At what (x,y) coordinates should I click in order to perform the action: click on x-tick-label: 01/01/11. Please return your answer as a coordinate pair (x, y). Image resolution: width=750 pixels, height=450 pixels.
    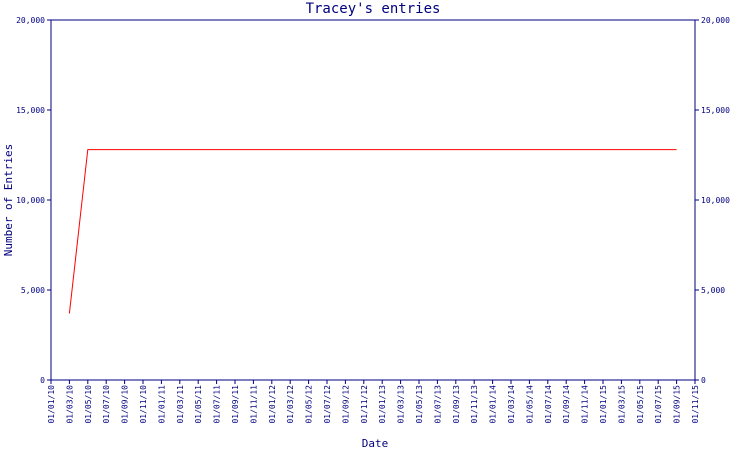
    Looking at the image, I should click on (161, 404).